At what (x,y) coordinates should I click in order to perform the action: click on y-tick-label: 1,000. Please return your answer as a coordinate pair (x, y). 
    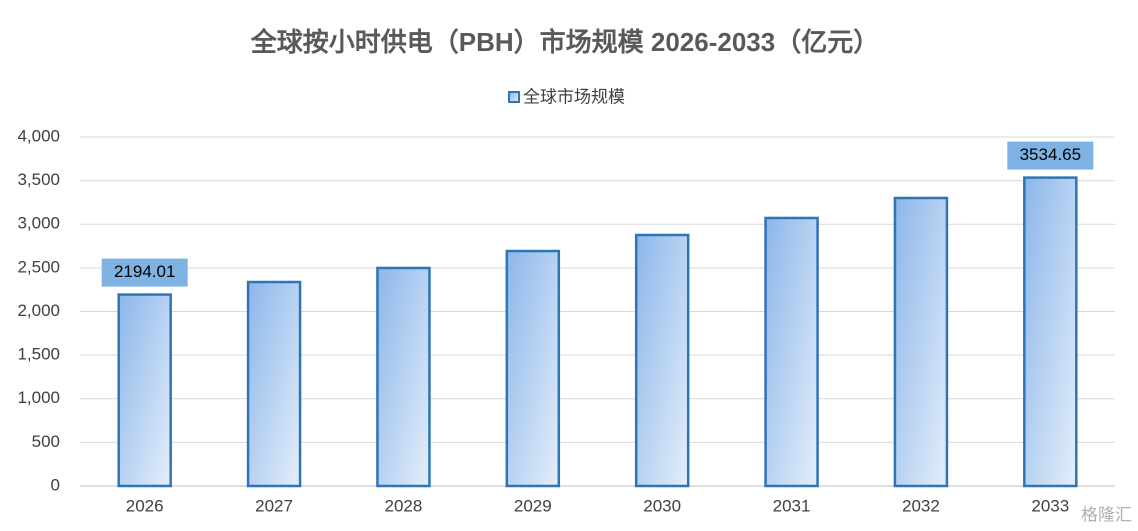
    Looking at the image, I should click on (38, 397).